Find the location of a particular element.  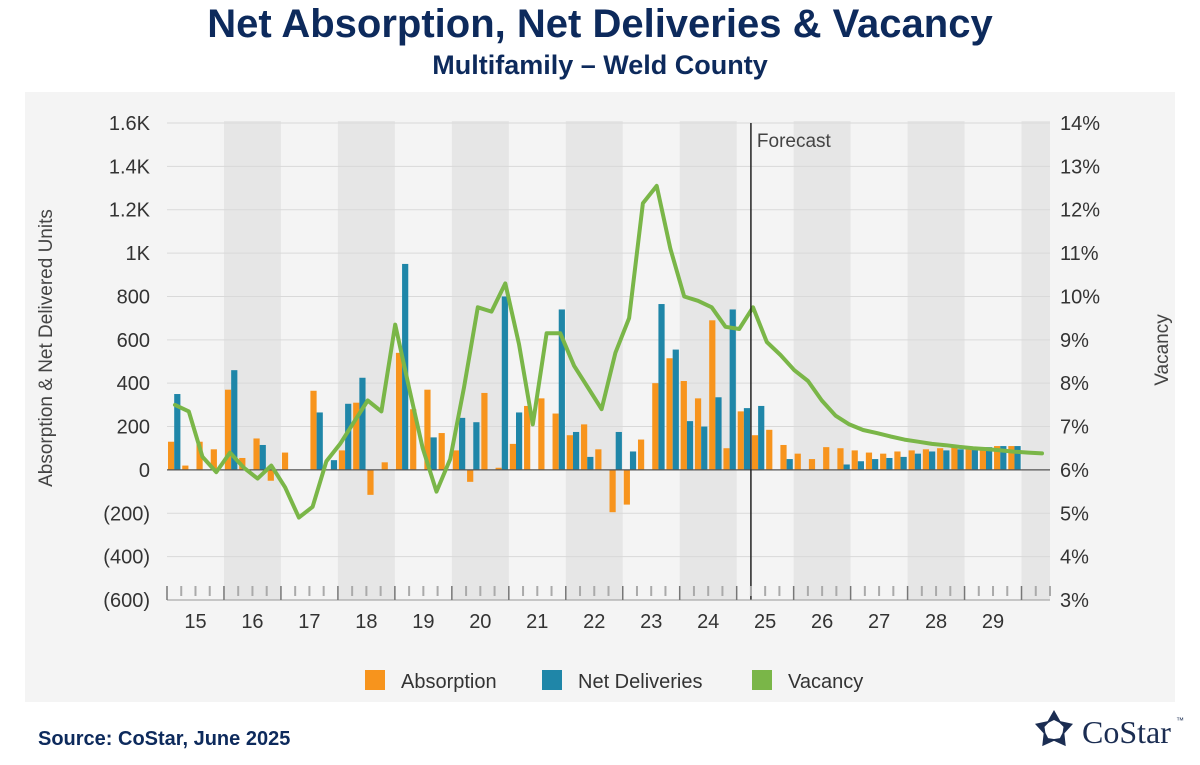

y-tick-label: 1K is located at coordinates (138, 254).